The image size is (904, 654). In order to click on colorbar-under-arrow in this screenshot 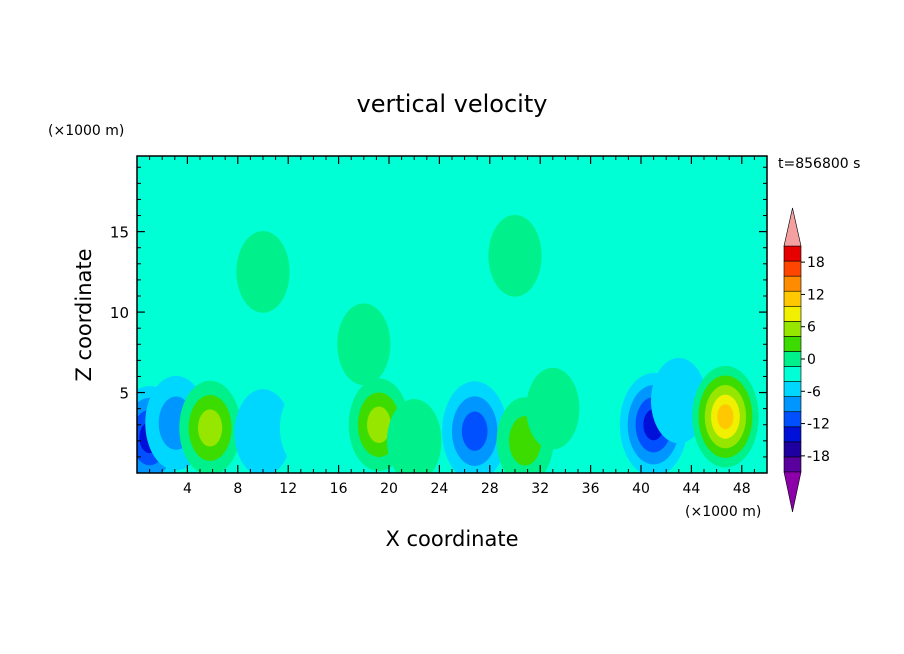, I will do `click(792, 492)`.